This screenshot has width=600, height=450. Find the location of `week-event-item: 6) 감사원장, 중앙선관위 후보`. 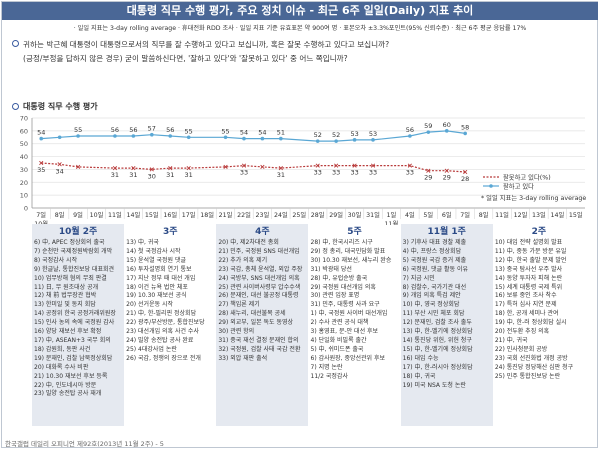

week-event-item: 6) 감사원장, 중앙선관위 후보 is located at coordinates (348, 358).